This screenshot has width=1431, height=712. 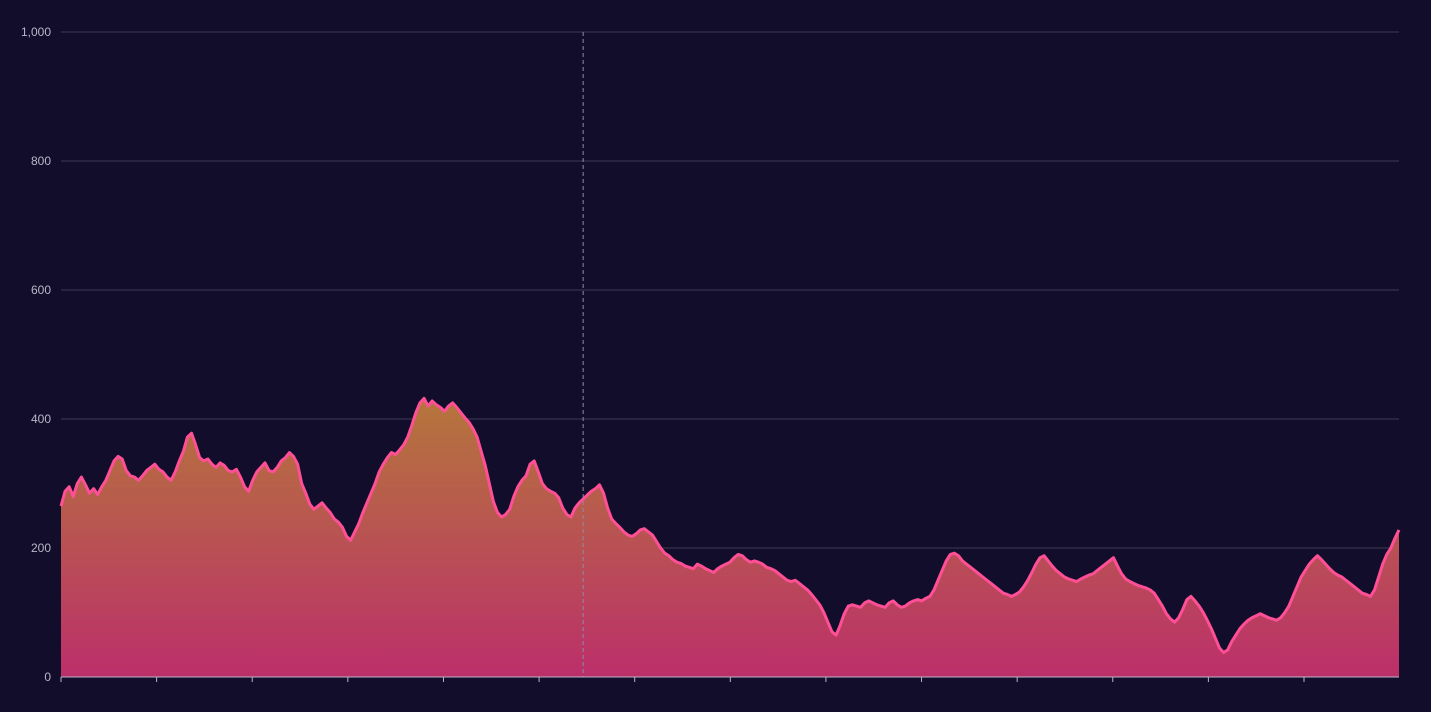 I want to click on y-tick-label: 200, so click(x=41, y=548).